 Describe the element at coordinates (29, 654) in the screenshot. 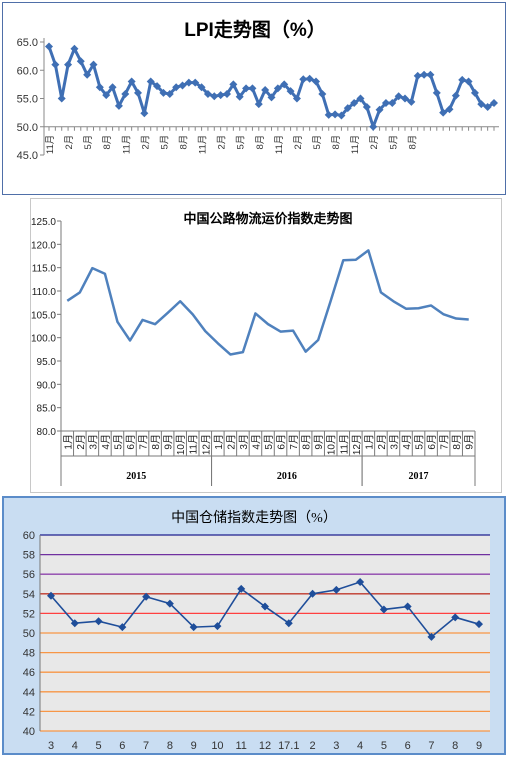

I see `y-tick-label: 48` at that location.